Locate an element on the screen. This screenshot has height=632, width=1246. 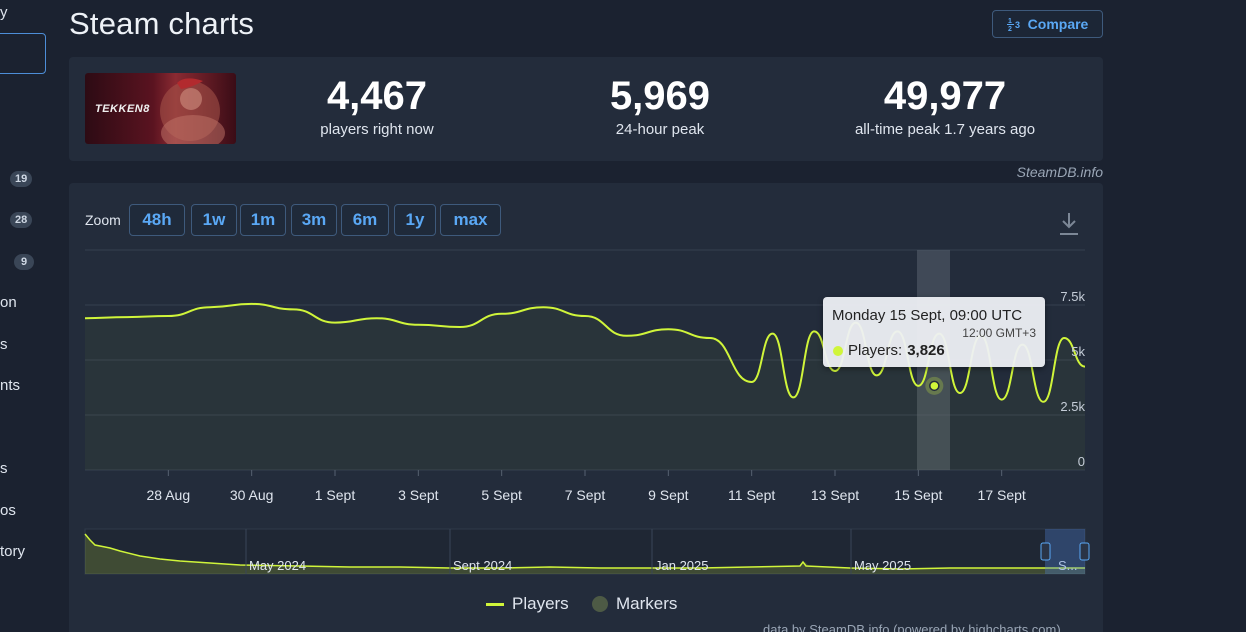
x-tick-label: 3 Sept is located at coordinates (418, 495).